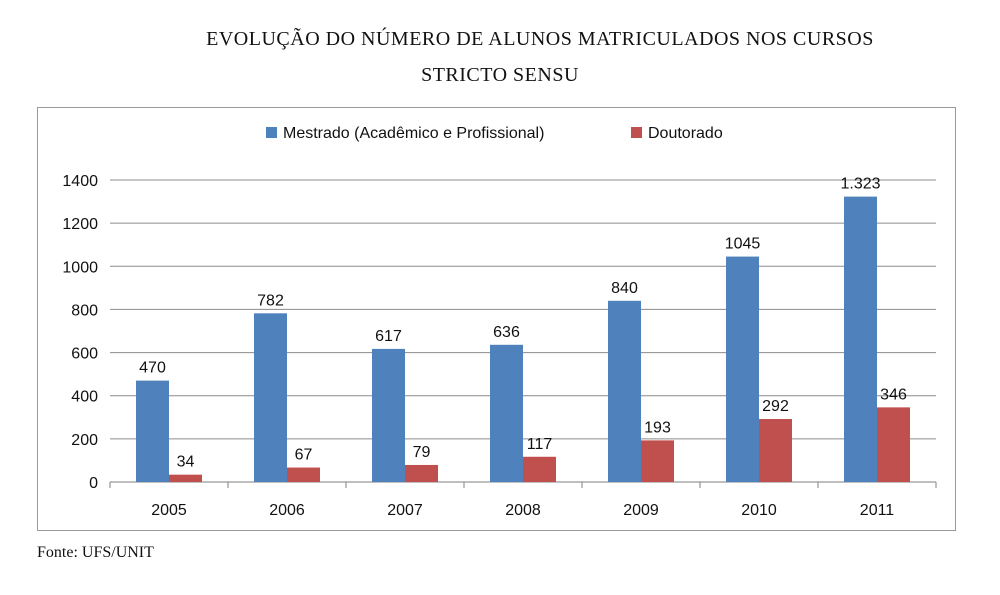 This screenshot has height=595, width=1000. I want to click on data-label: 346, so click(893, 394).